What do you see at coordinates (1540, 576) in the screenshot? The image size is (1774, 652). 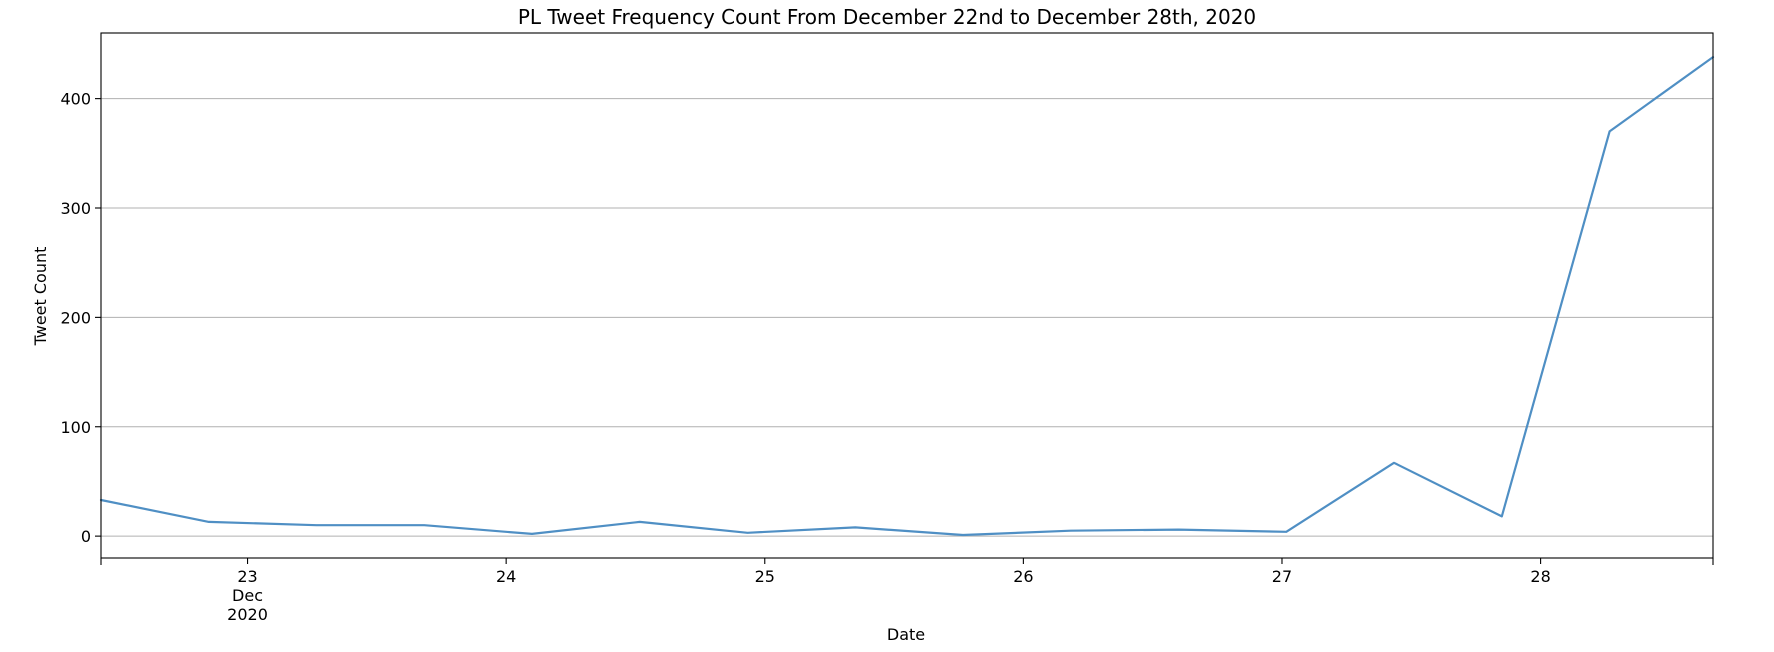 I see `x-tick-label: 28` at bounding box center [1540, 576].